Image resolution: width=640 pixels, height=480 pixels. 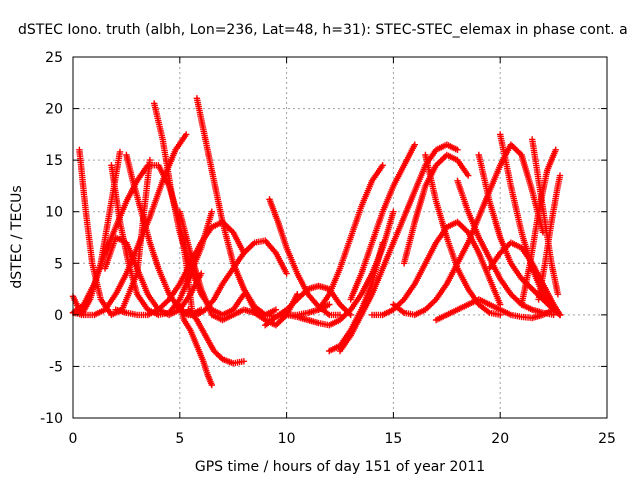 I want to click on x-tick-label: 5, so click(x=179, y=439).